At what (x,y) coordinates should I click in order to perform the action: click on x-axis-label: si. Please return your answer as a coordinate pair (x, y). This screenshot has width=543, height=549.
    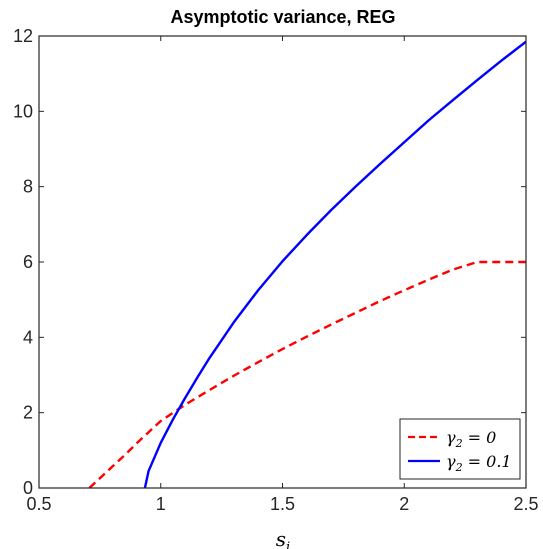
    Looking at the image, I should click on (283, 538).